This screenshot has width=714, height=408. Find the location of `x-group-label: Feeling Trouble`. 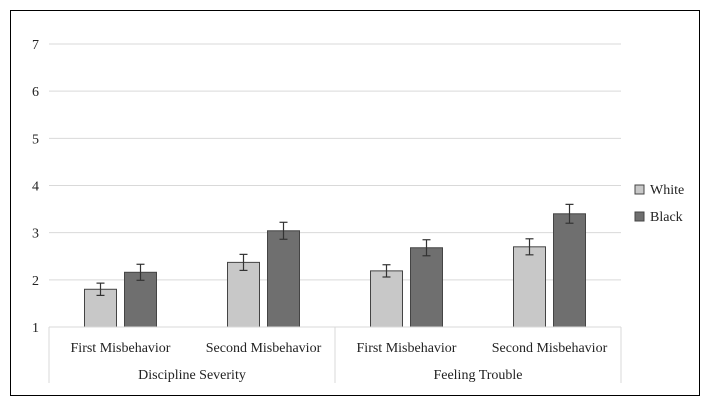

x-group-label: Feeling Trouble is located at coordinates (477, 375).